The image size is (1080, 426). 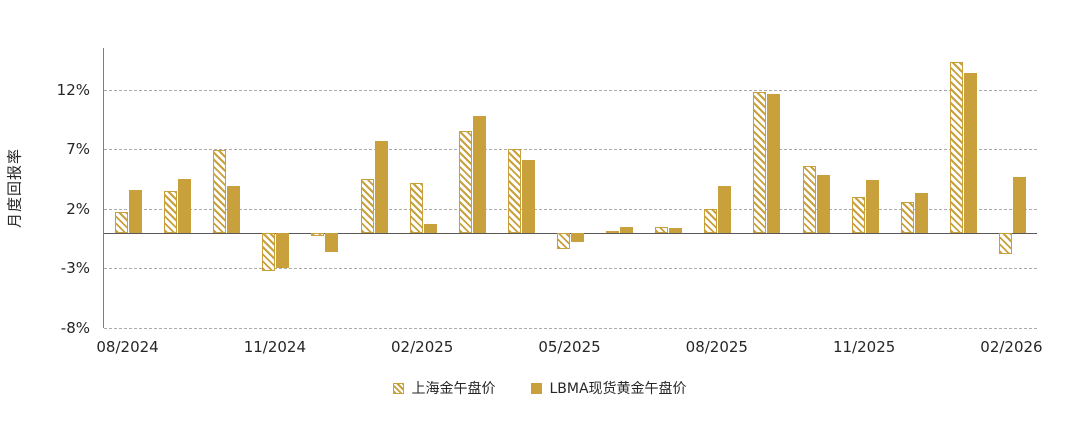 What do you see at coordinates (760, 162) in the screenshot?
I see `bar-series0-09/2025` at bounding box center [760, 162].